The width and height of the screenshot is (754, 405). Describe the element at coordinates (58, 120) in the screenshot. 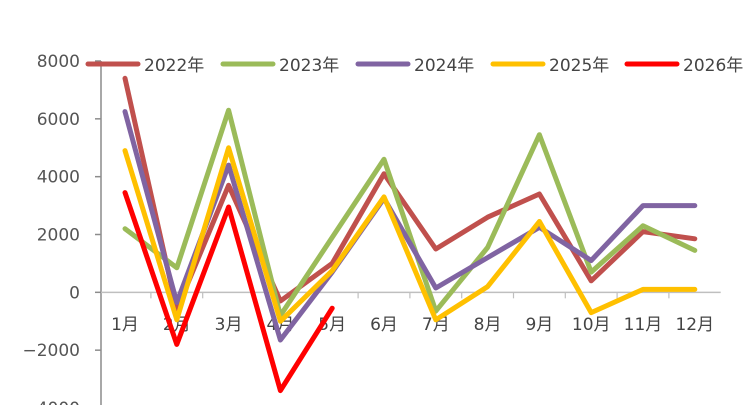

I see `y-tick-label: 6000` at that location.